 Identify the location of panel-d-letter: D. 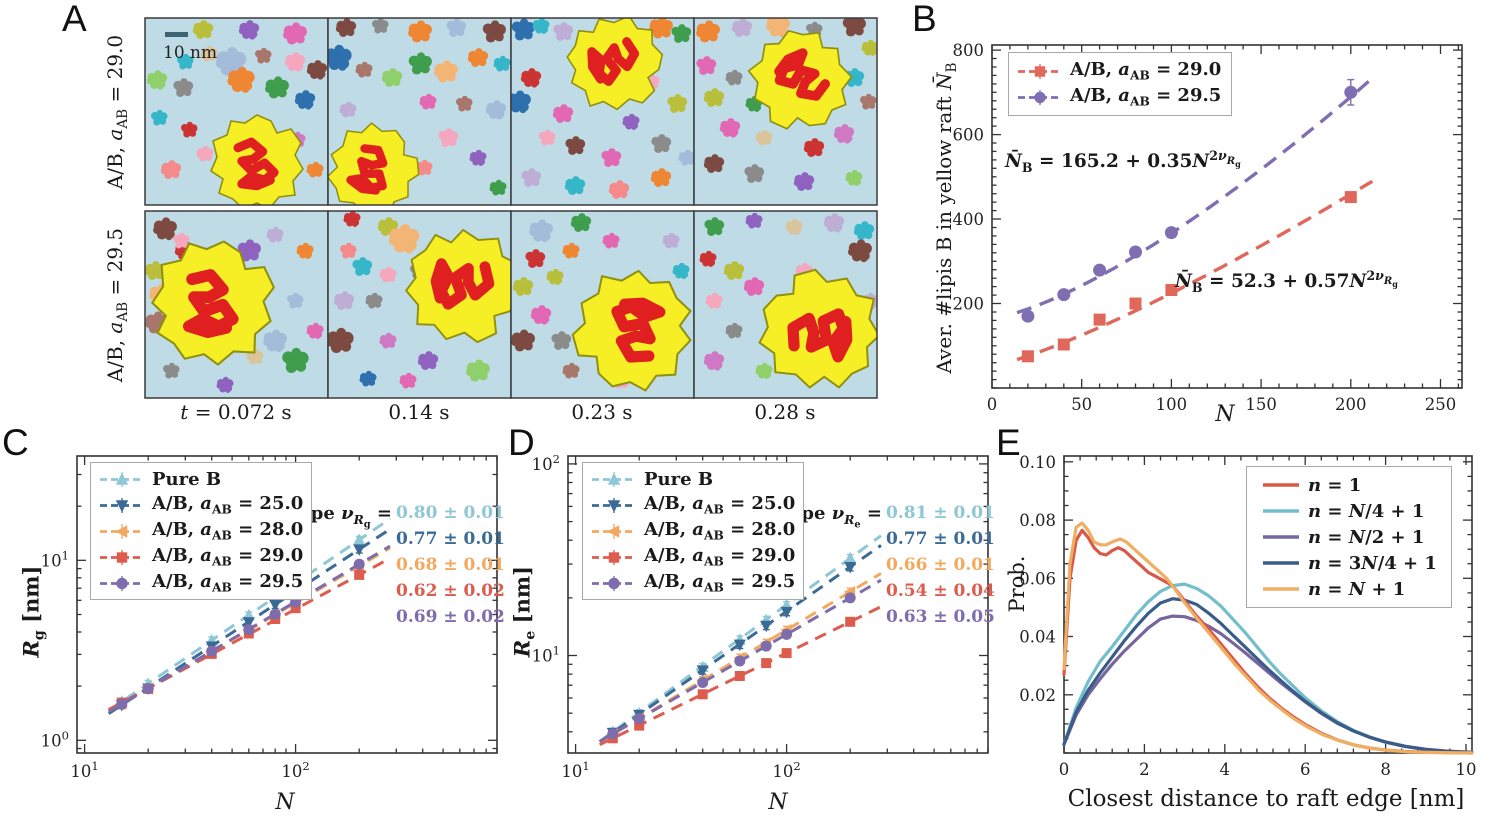
(521, 442).